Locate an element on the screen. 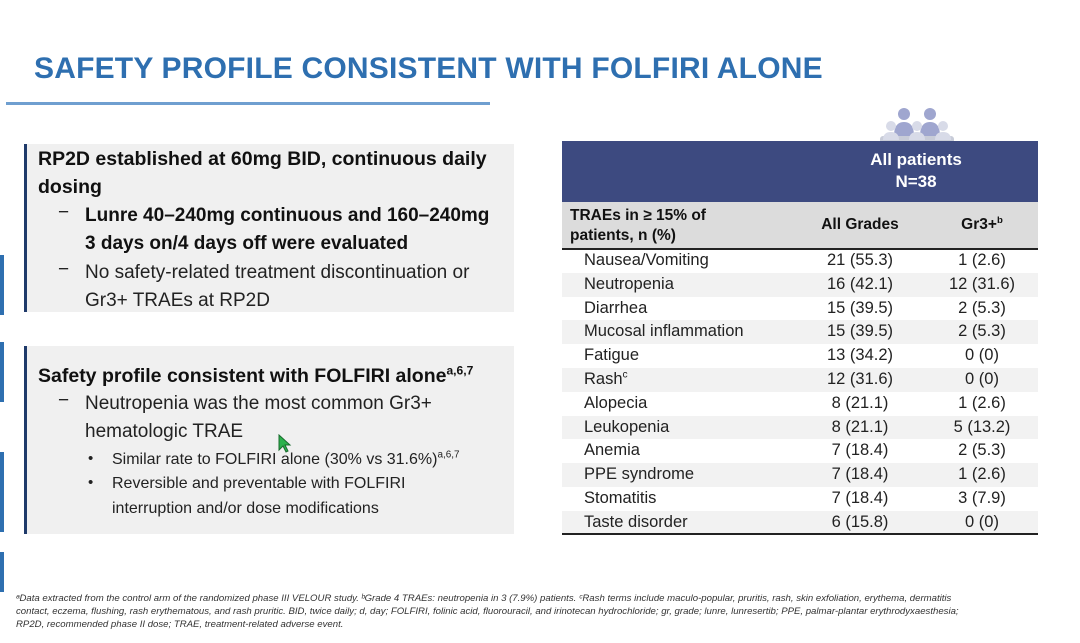  table-group-label: All patients is located at coordinates (916, 159).